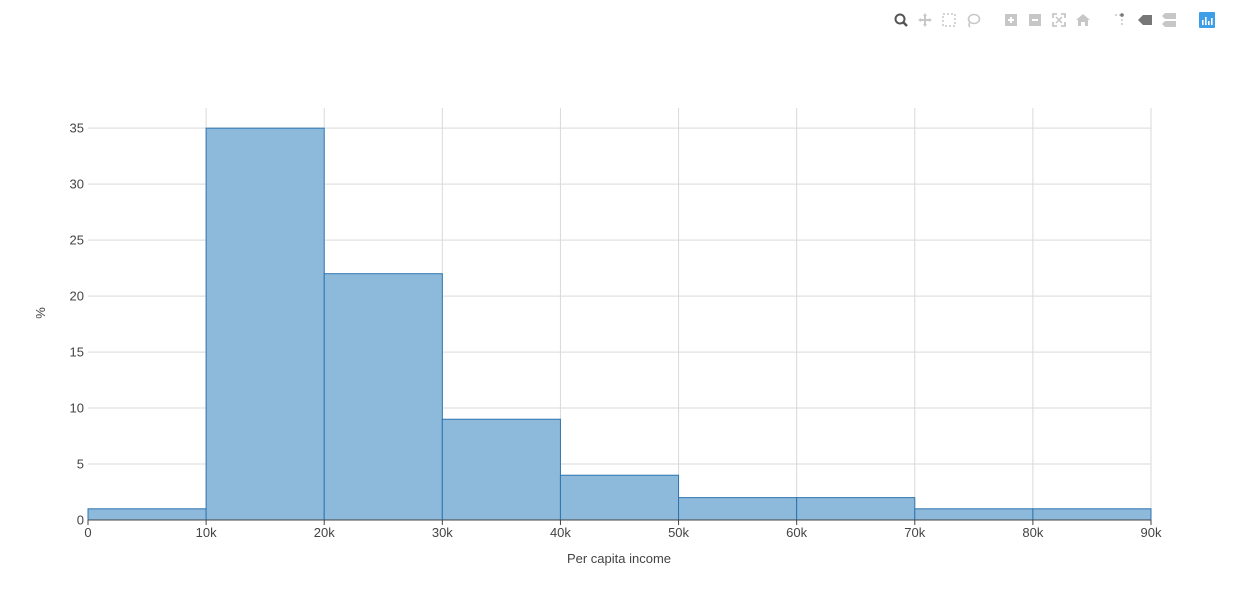  I want to click on hover-closest-icon, so click(1145, 20).